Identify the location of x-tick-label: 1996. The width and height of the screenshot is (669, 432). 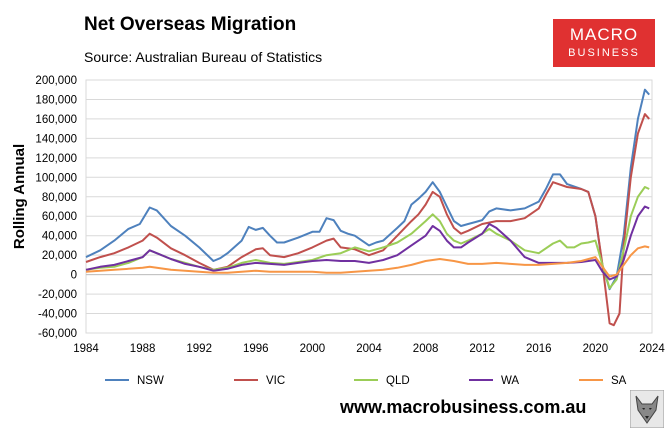
(256, 349).